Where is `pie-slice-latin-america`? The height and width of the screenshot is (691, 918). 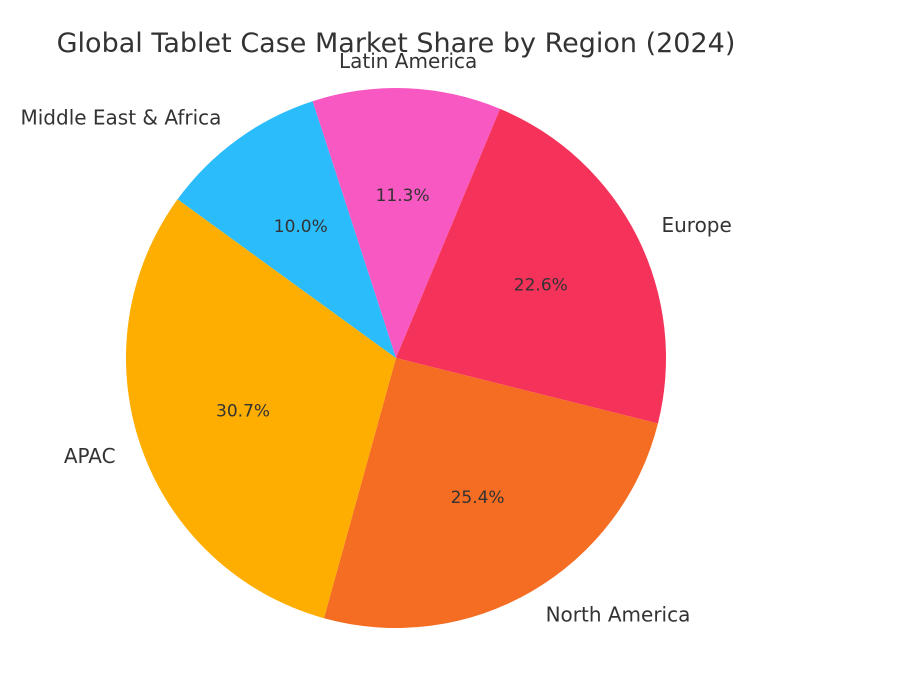 pie-slice-latin-america is located at coordinates (406, 222).